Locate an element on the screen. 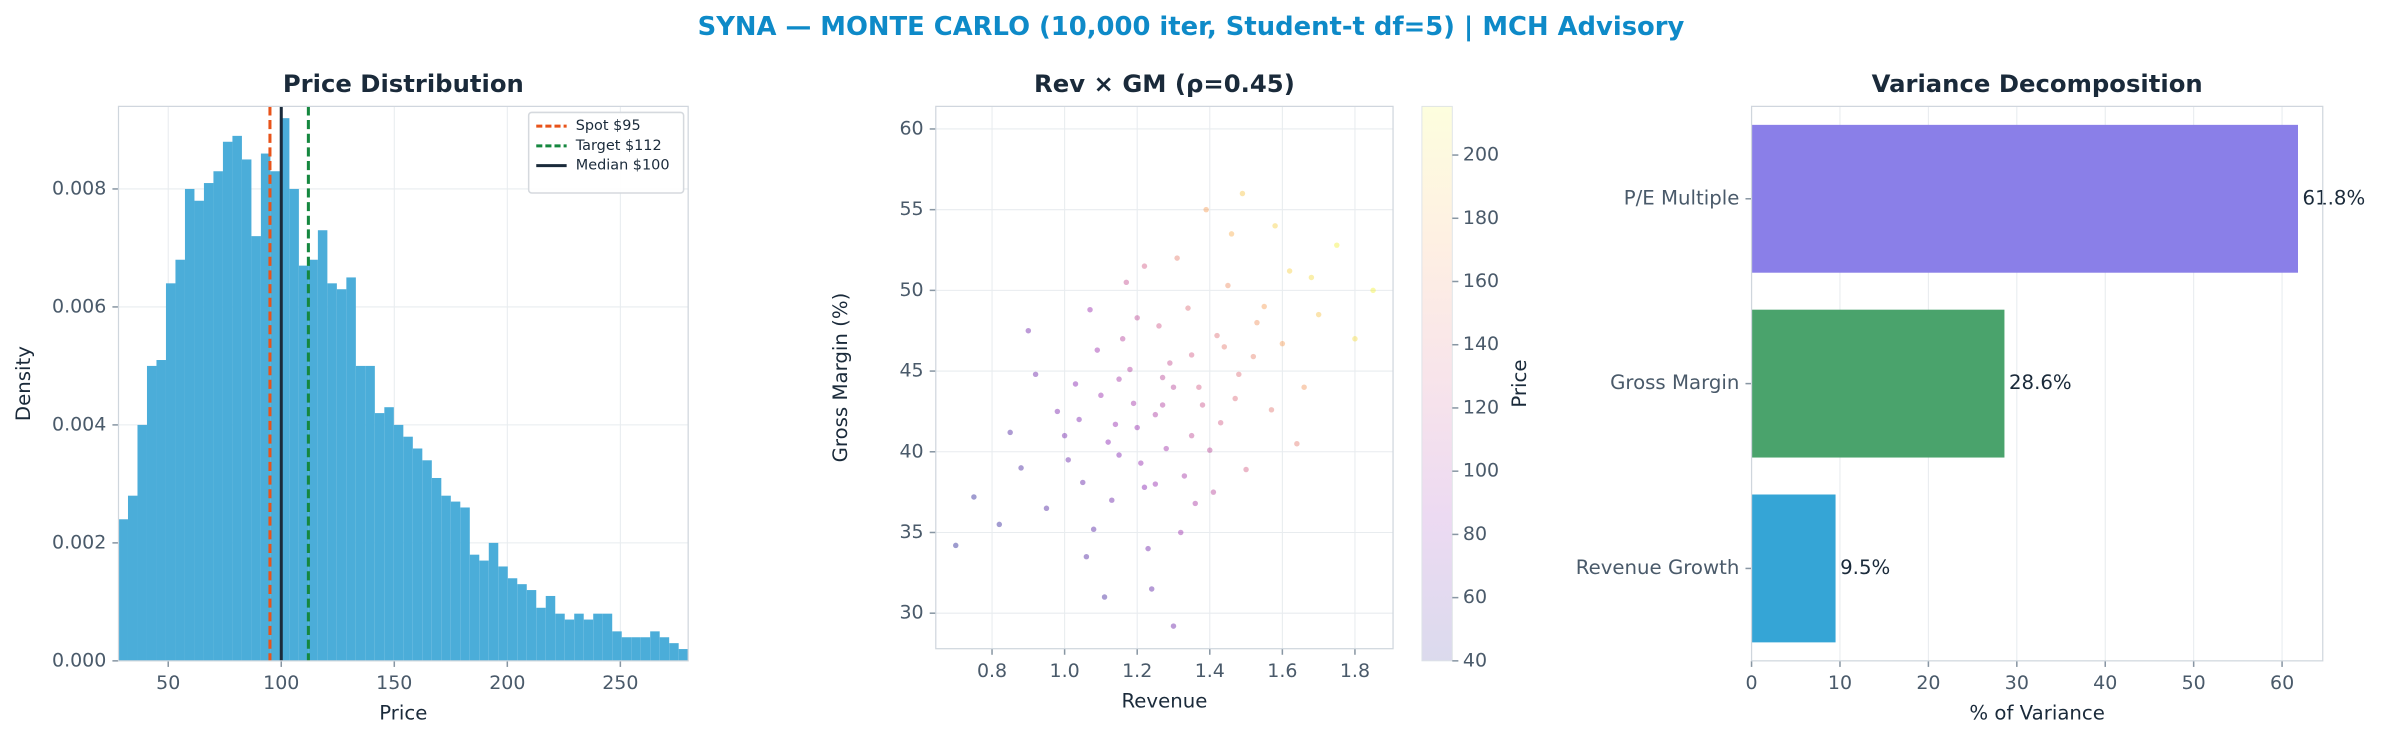  y-tick-label: Revenue Growth is located at coordinates (1658, 567).